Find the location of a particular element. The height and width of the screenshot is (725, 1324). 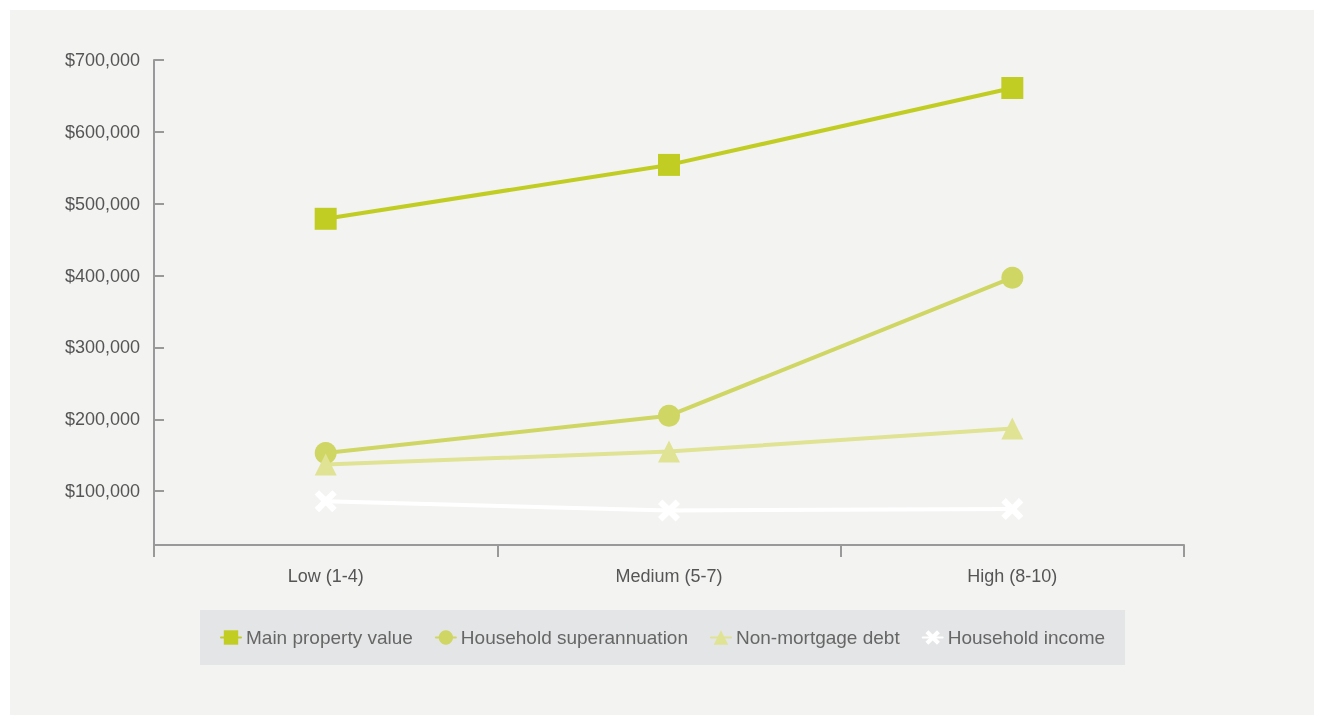

legend-label: Household superannuation is located at coordinates (574, 637).